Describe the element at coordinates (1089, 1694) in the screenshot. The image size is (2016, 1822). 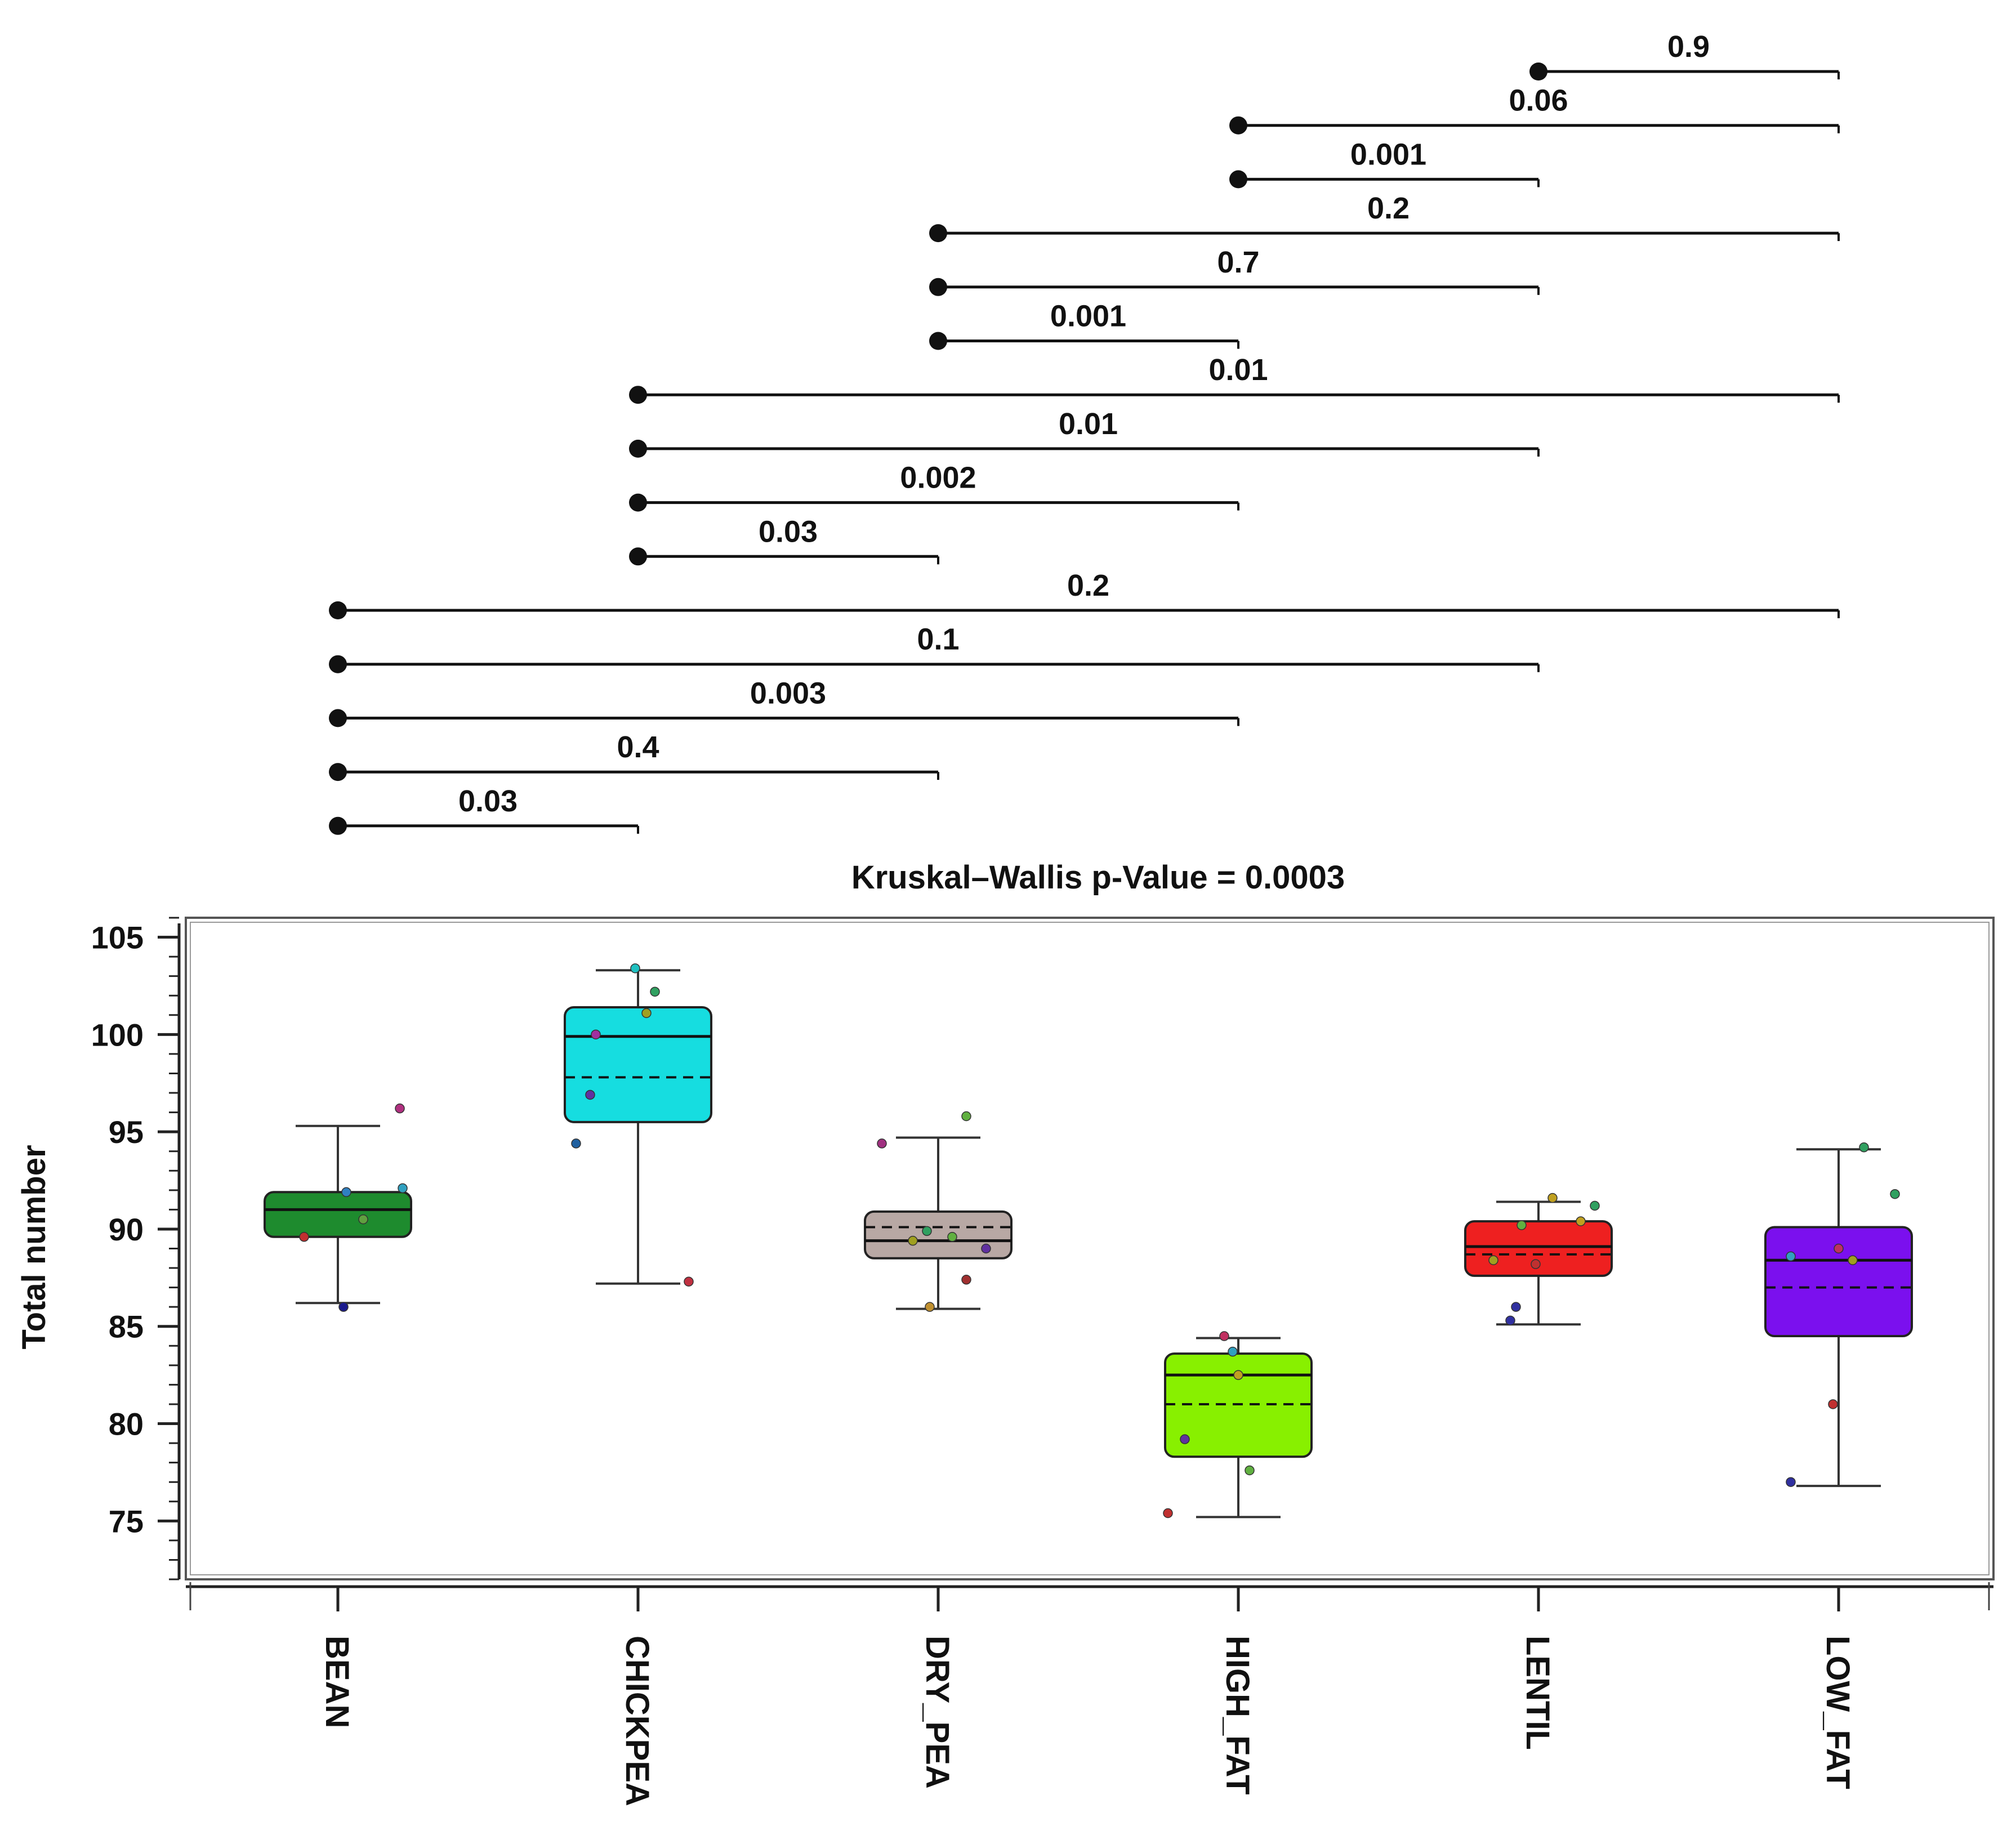
I see `x-axis: BEAN CHICKPEA DRY_PEA HIGH_FAT LENTIL LOW_FAT` at that location.